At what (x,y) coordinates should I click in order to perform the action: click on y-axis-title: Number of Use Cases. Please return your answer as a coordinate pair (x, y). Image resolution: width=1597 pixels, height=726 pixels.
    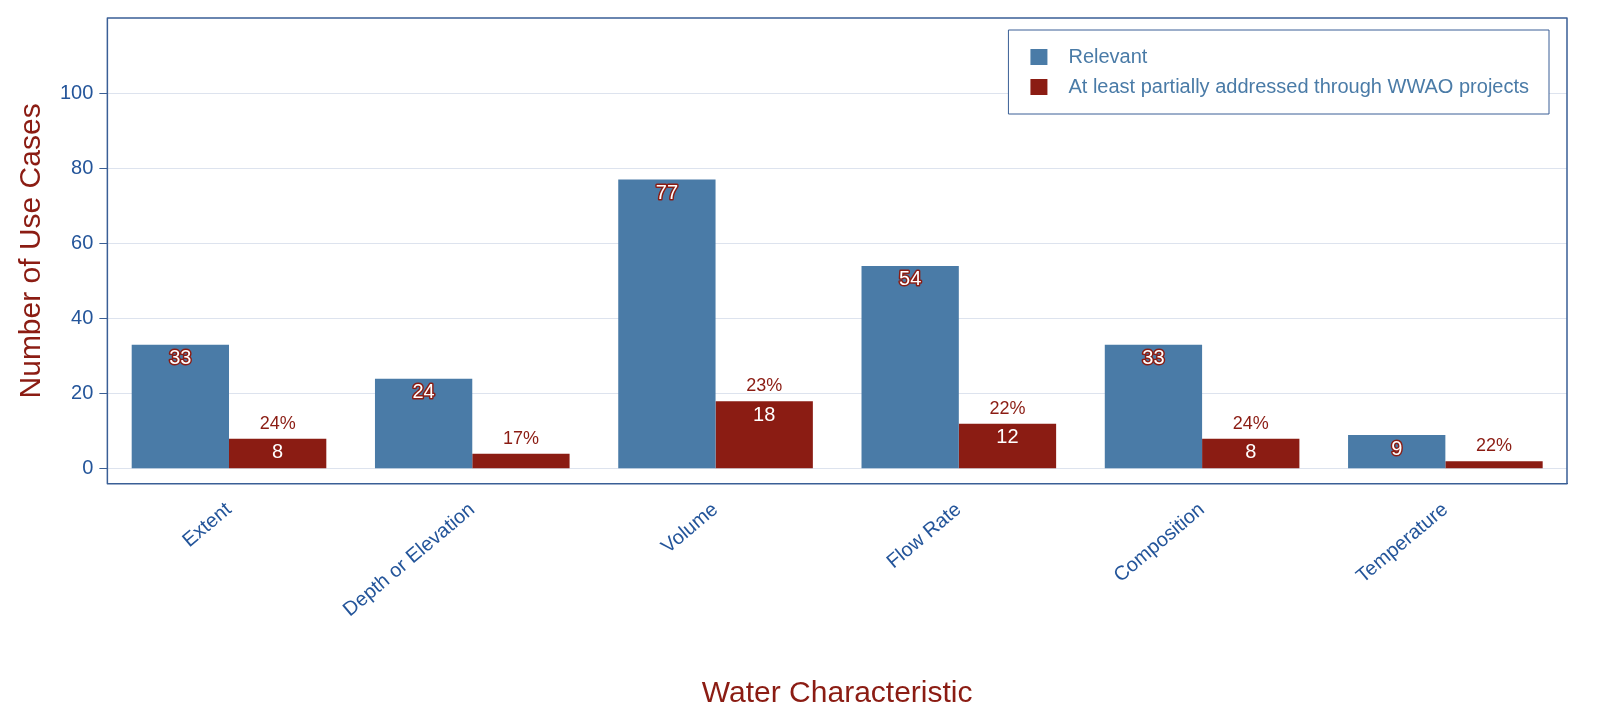
    Looking at the image, I should click on (30, 251).